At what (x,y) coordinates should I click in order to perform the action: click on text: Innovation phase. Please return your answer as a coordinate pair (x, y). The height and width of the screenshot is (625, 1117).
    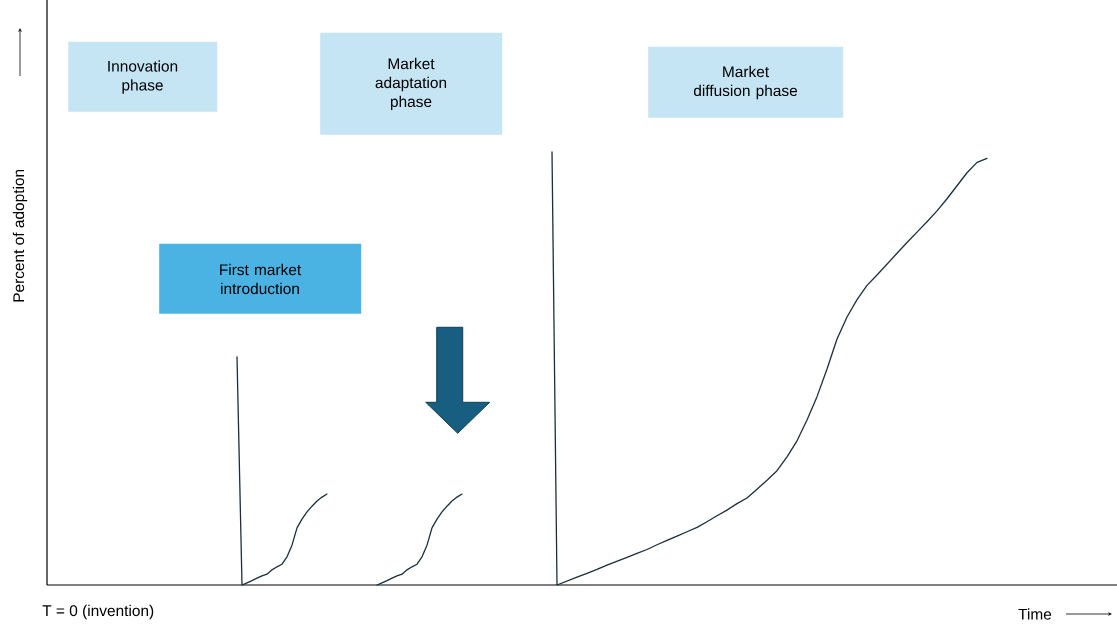
    Looking at the image, I should click on (143, 77).